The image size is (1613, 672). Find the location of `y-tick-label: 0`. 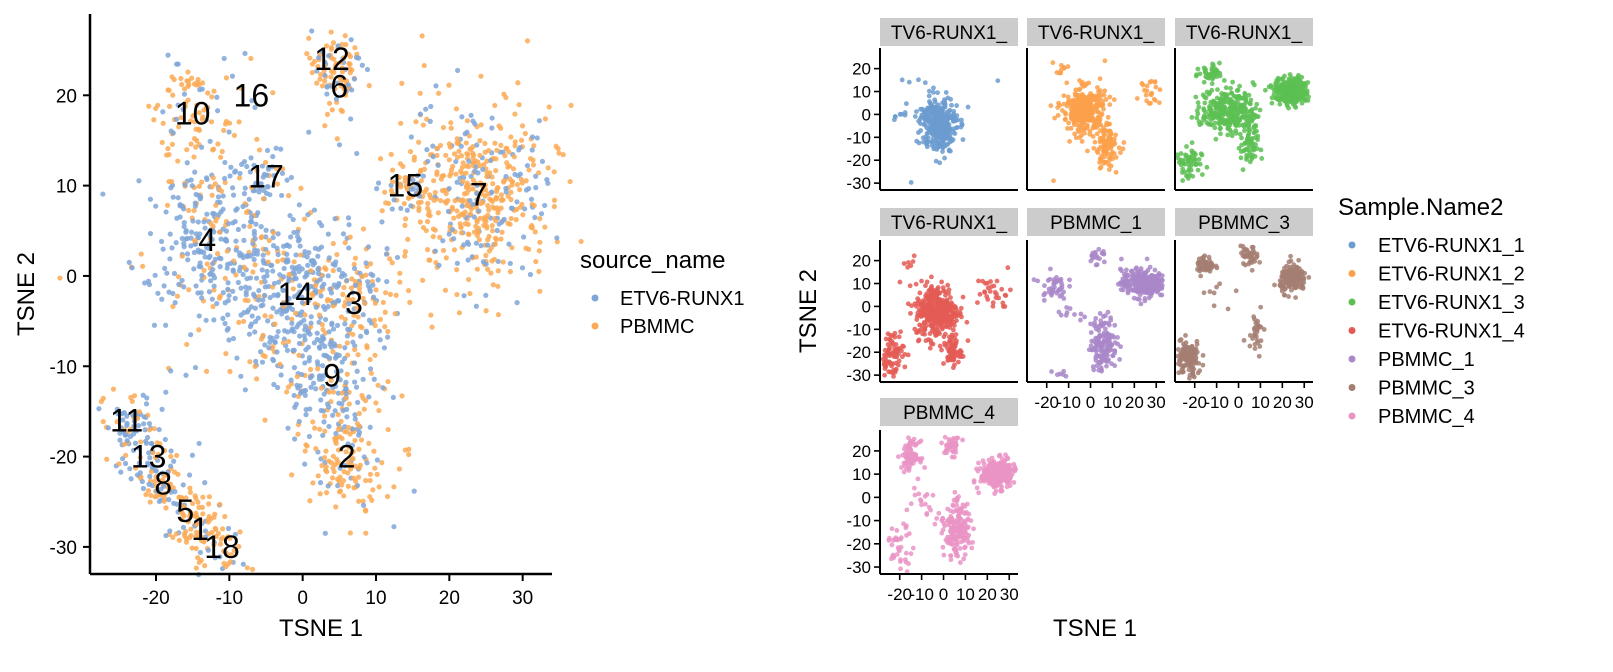

y-tick-label: 0 is located at coordinates (866, 306).